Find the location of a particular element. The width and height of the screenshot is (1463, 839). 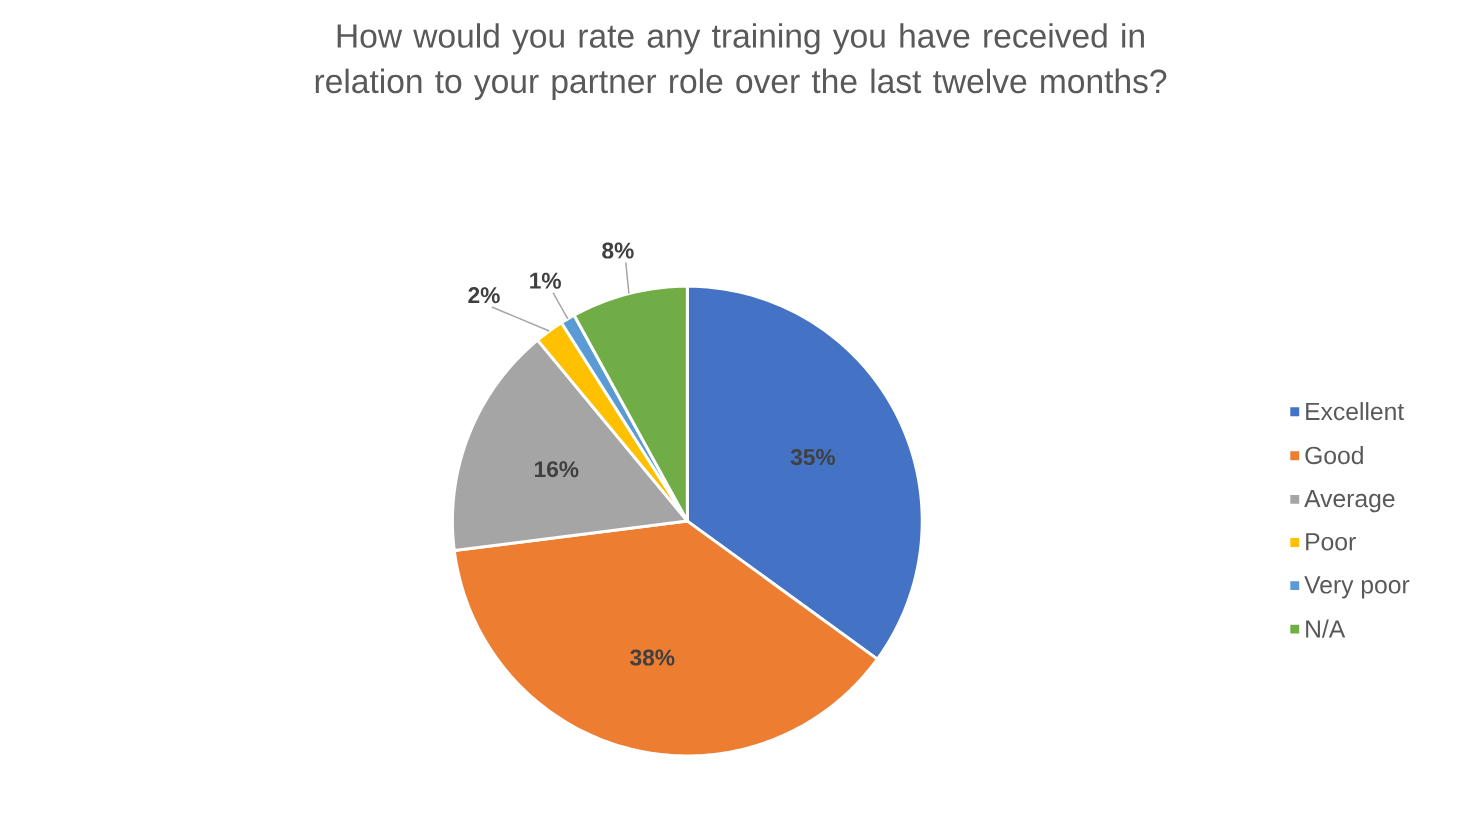

data-label: 38% is located at coordinates (652, 657).